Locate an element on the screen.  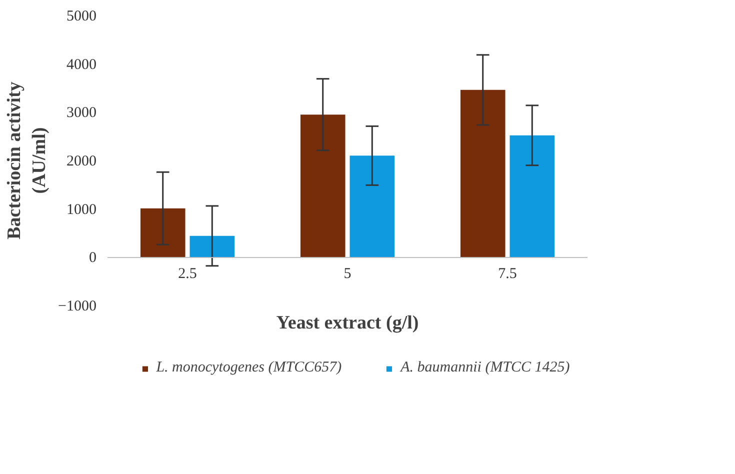
y-tick-label: 2000 is located at coordinates (81, 162).